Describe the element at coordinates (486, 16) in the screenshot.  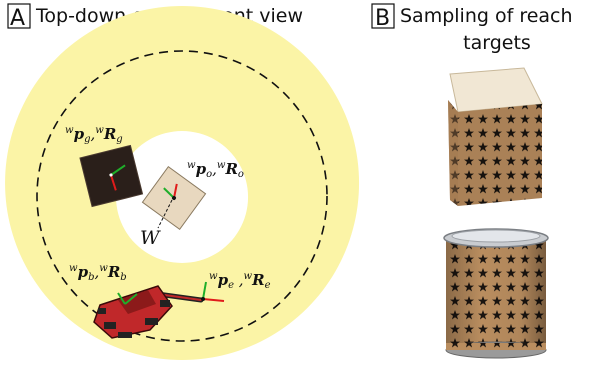
I see `panel-b-title-line1: Sampling of reach` at that location.